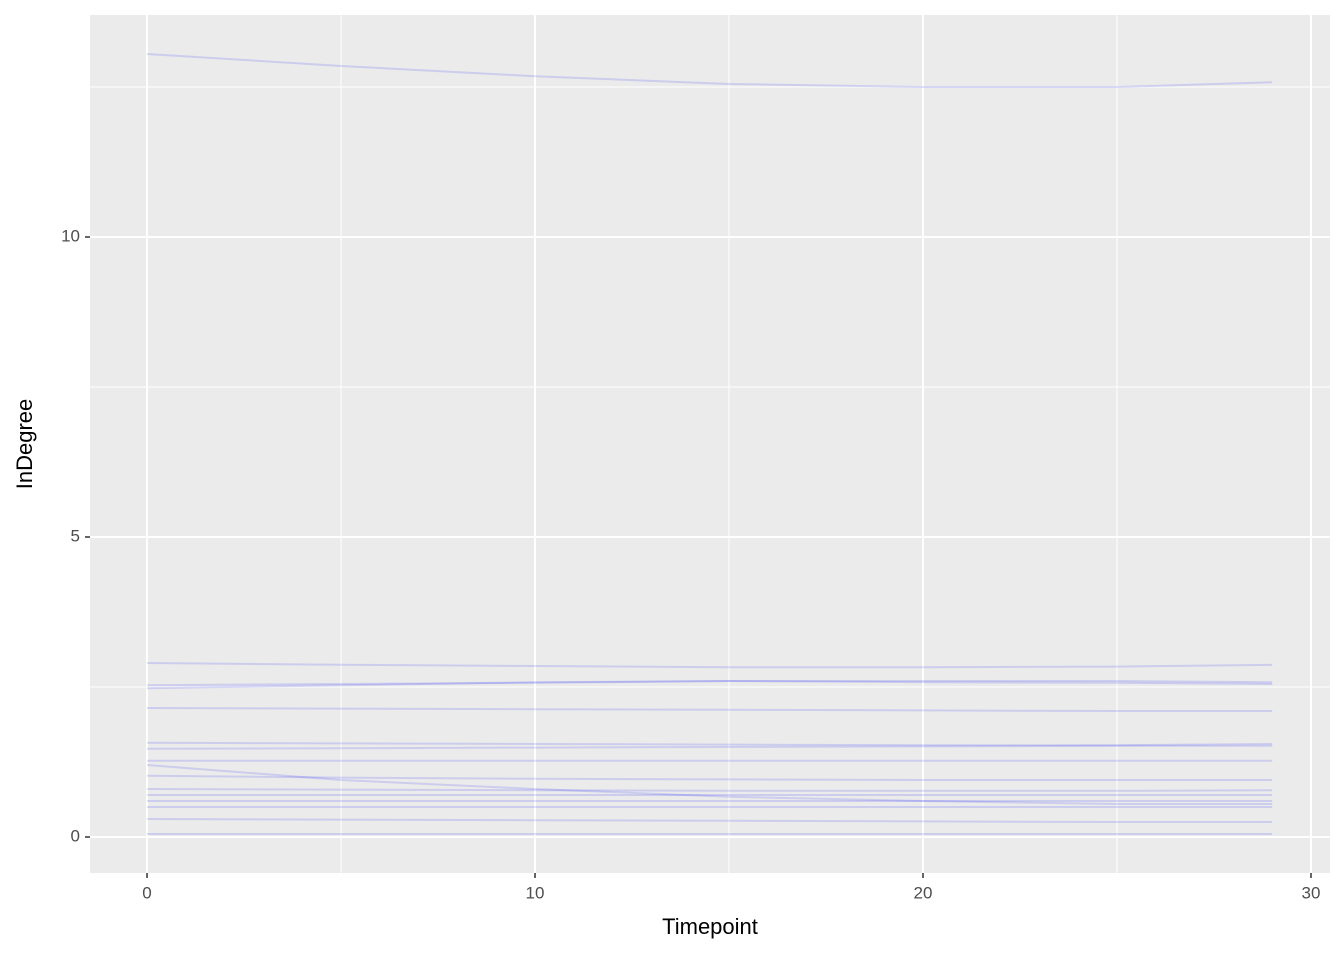 Image resolution: width=1344 pixels, height=960 pixels. What do you see at coordinates (1311, 892) in the screenshot?
I see `x-tick-label: 30` at bounding box center [1311, 892].